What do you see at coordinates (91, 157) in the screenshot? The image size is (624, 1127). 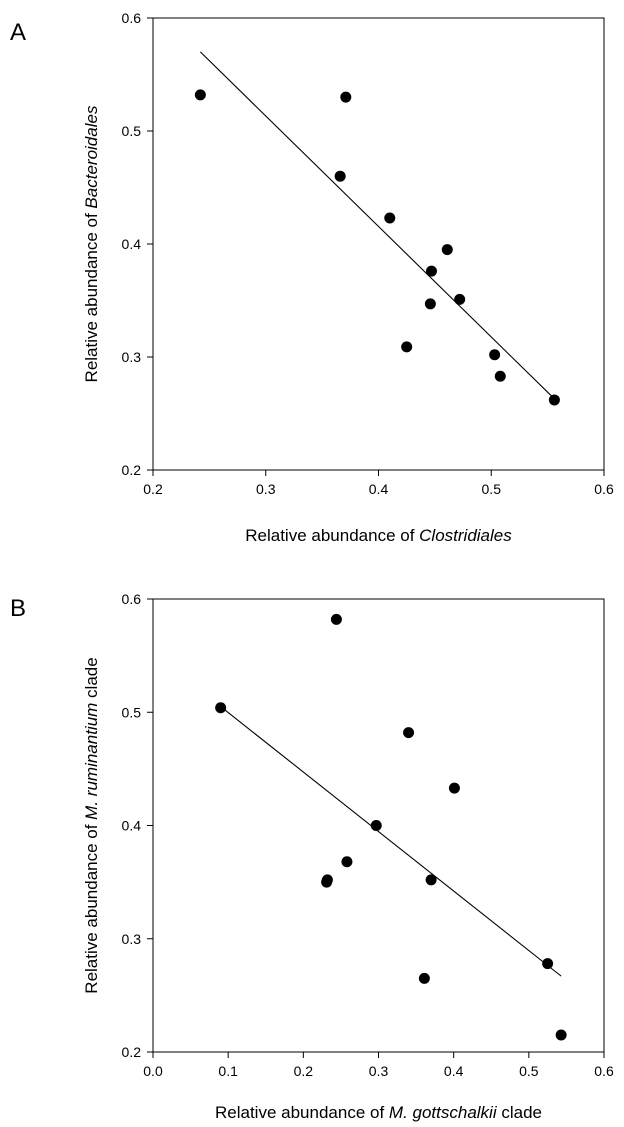 I see `label-segment-1: Bacteroidales` at bounding box center [91, 157].